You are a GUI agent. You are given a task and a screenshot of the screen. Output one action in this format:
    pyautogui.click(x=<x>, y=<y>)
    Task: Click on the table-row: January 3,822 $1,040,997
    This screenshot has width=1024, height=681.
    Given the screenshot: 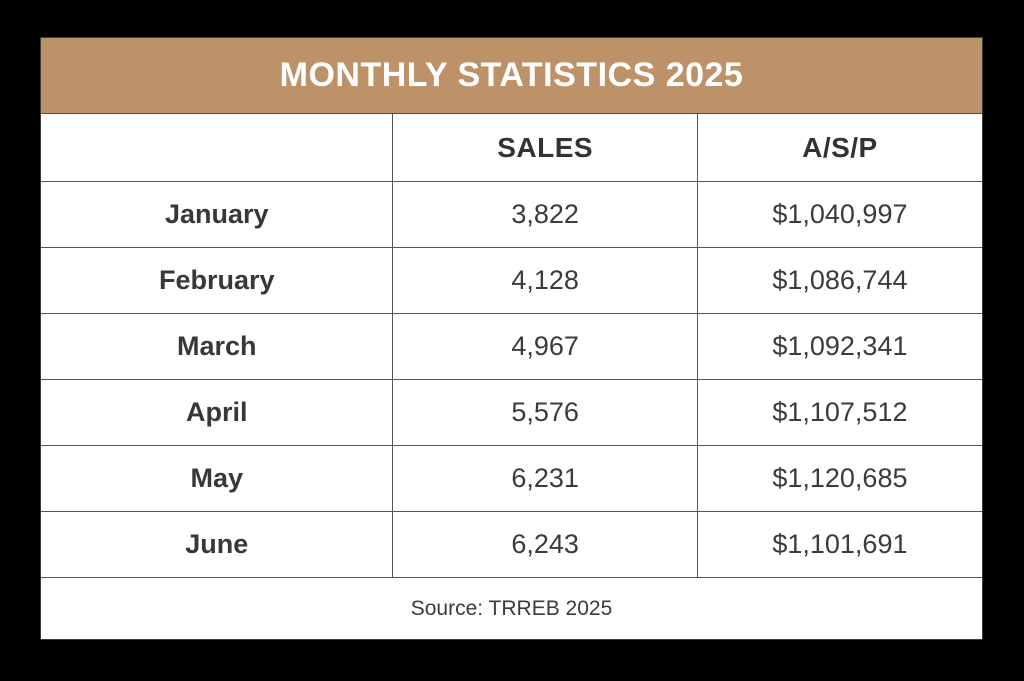 What is the action you would take?
    pyautogui.click(x=511, y=214)
    